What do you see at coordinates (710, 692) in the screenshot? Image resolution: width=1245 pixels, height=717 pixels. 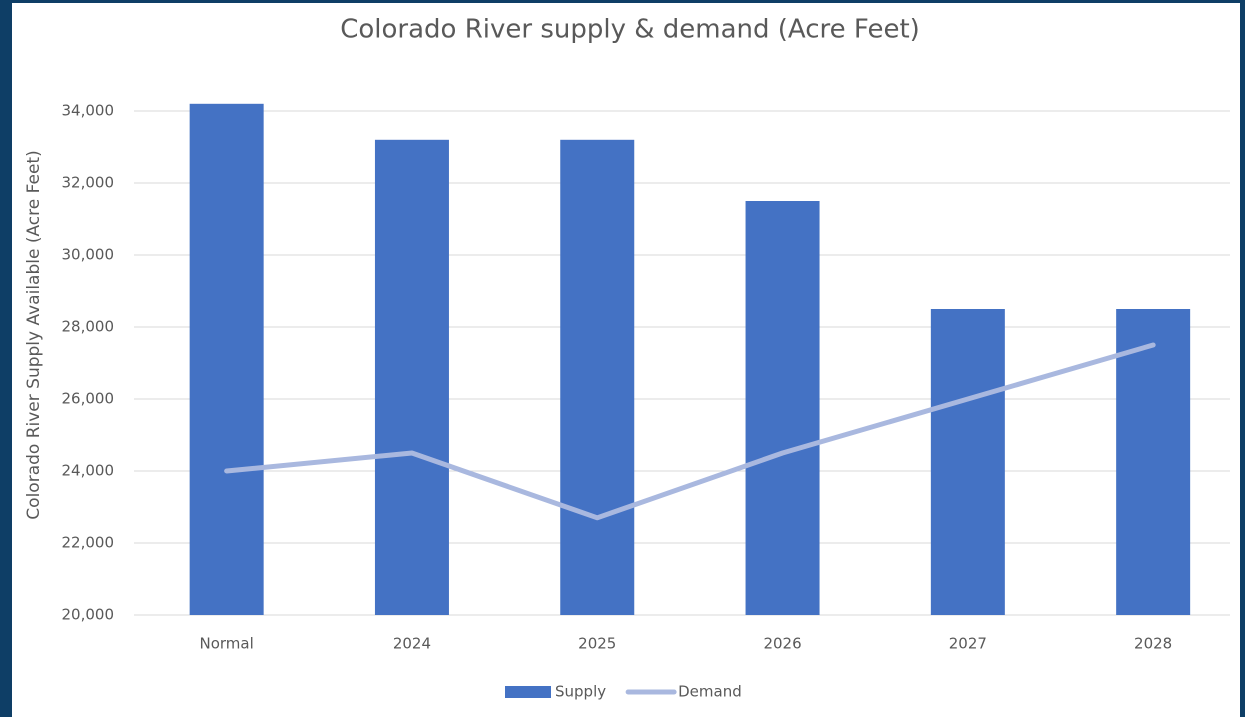 I see `legend-label: Demand` at bounding box center [710, 692].